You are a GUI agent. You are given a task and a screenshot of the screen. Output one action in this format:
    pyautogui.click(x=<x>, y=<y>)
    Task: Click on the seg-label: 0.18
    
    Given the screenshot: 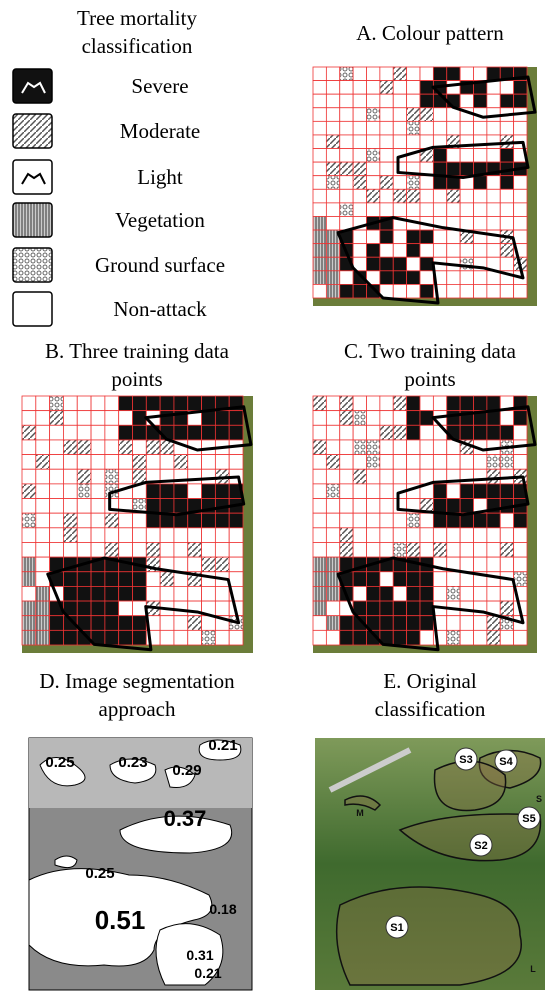 What is the action you would take?
    pyautogui.click(x=222, y=909)
    